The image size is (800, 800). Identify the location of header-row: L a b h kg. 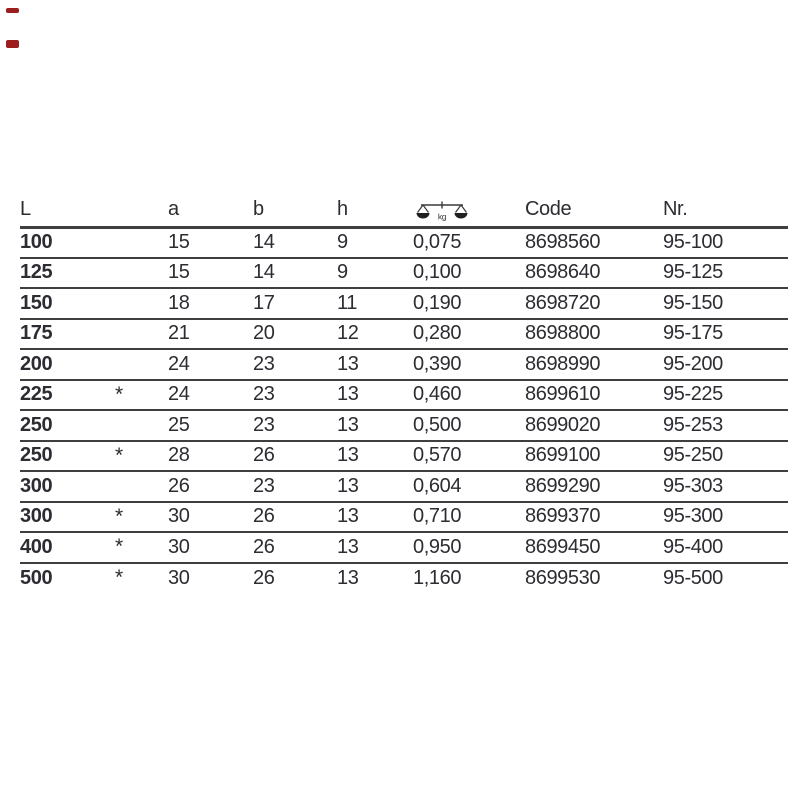
(404, 212).